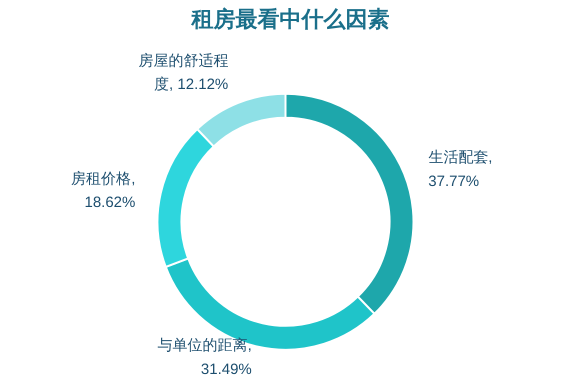  What do you see at coordinates (183, 73) in the screenshot?
I see `data-label: 房屋的舒适程度, 12.12%` at bounding box center [183, 73].